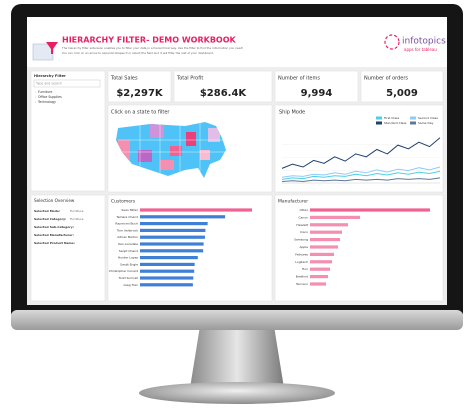 The width and height of the screenshot is (474, 413). Describe the element at coordinates (68, 131) in the screenshot. I see `filter-panel` at that location.